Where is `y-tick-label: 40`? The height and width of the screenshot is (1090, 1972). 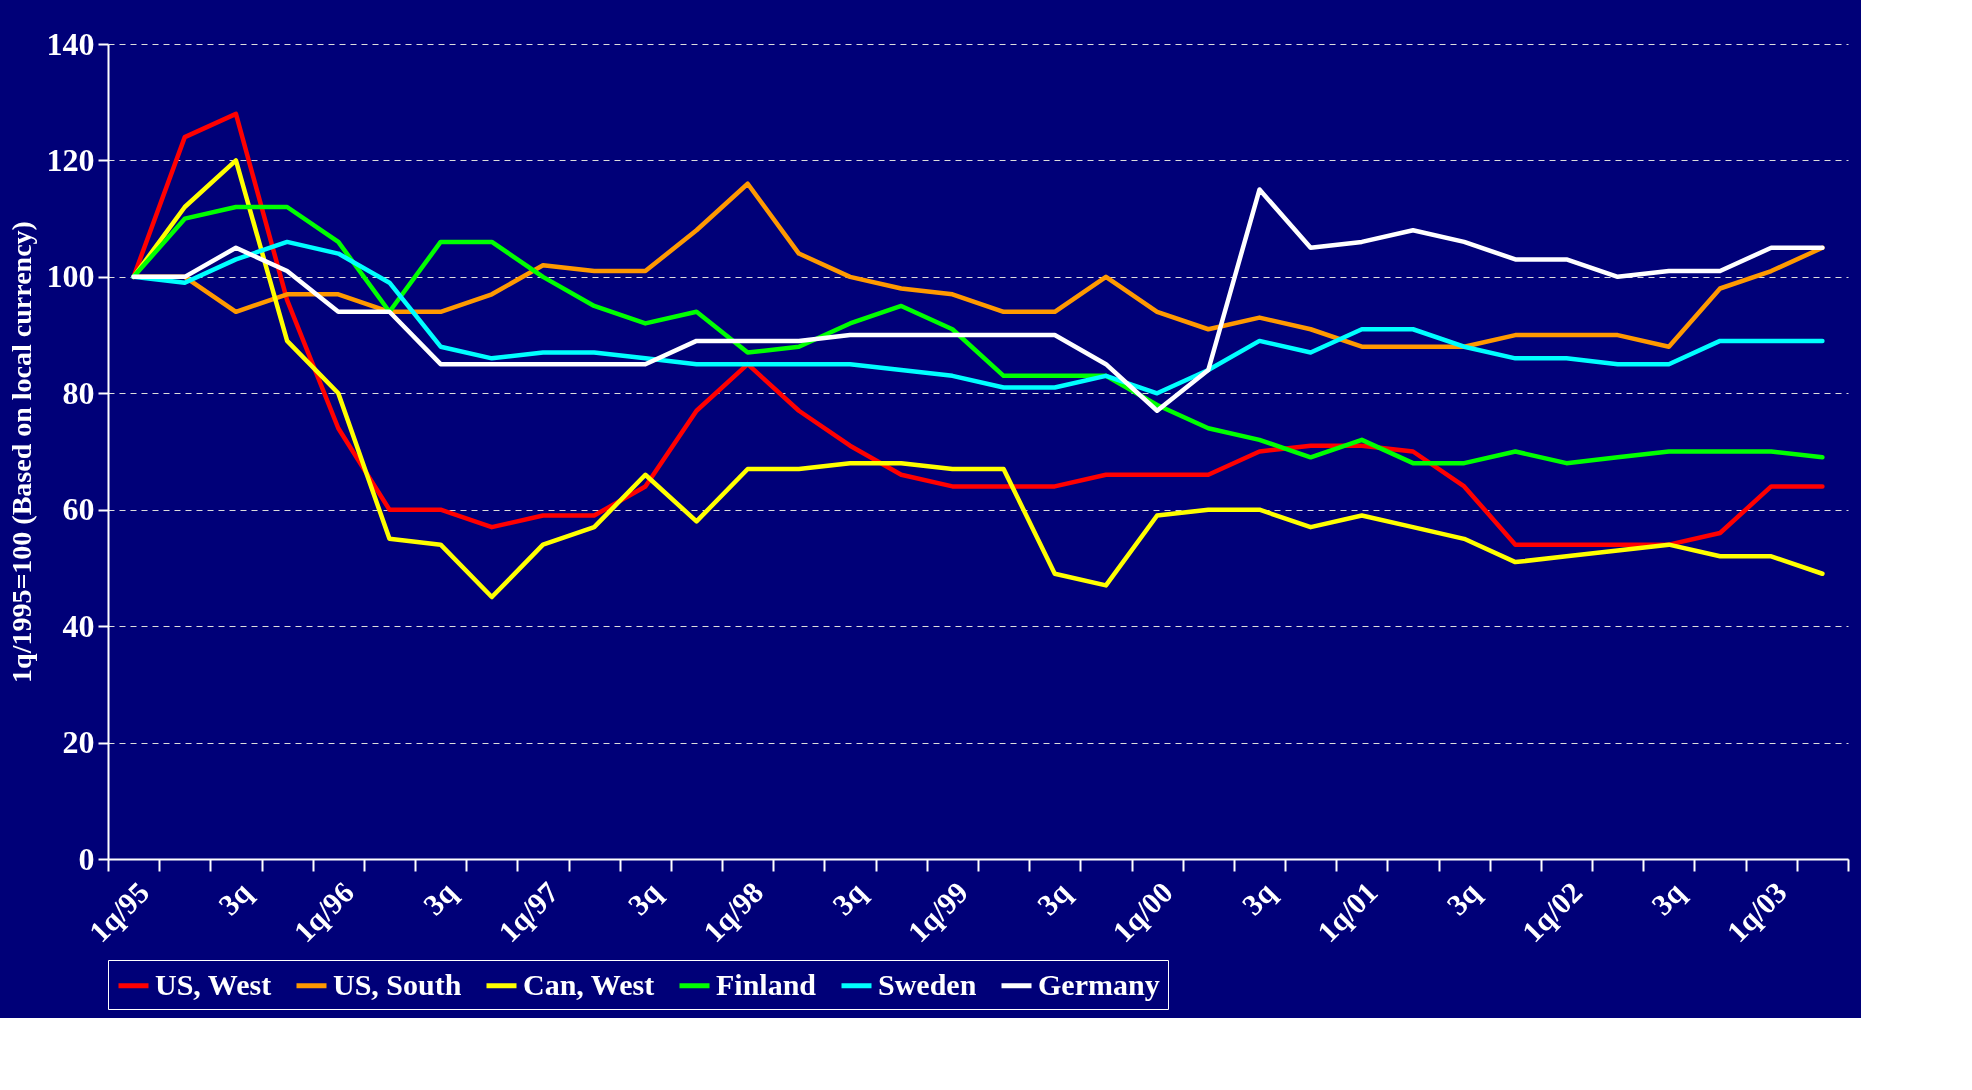
y-tick-label: 40 is located at coordinates (78, 625).